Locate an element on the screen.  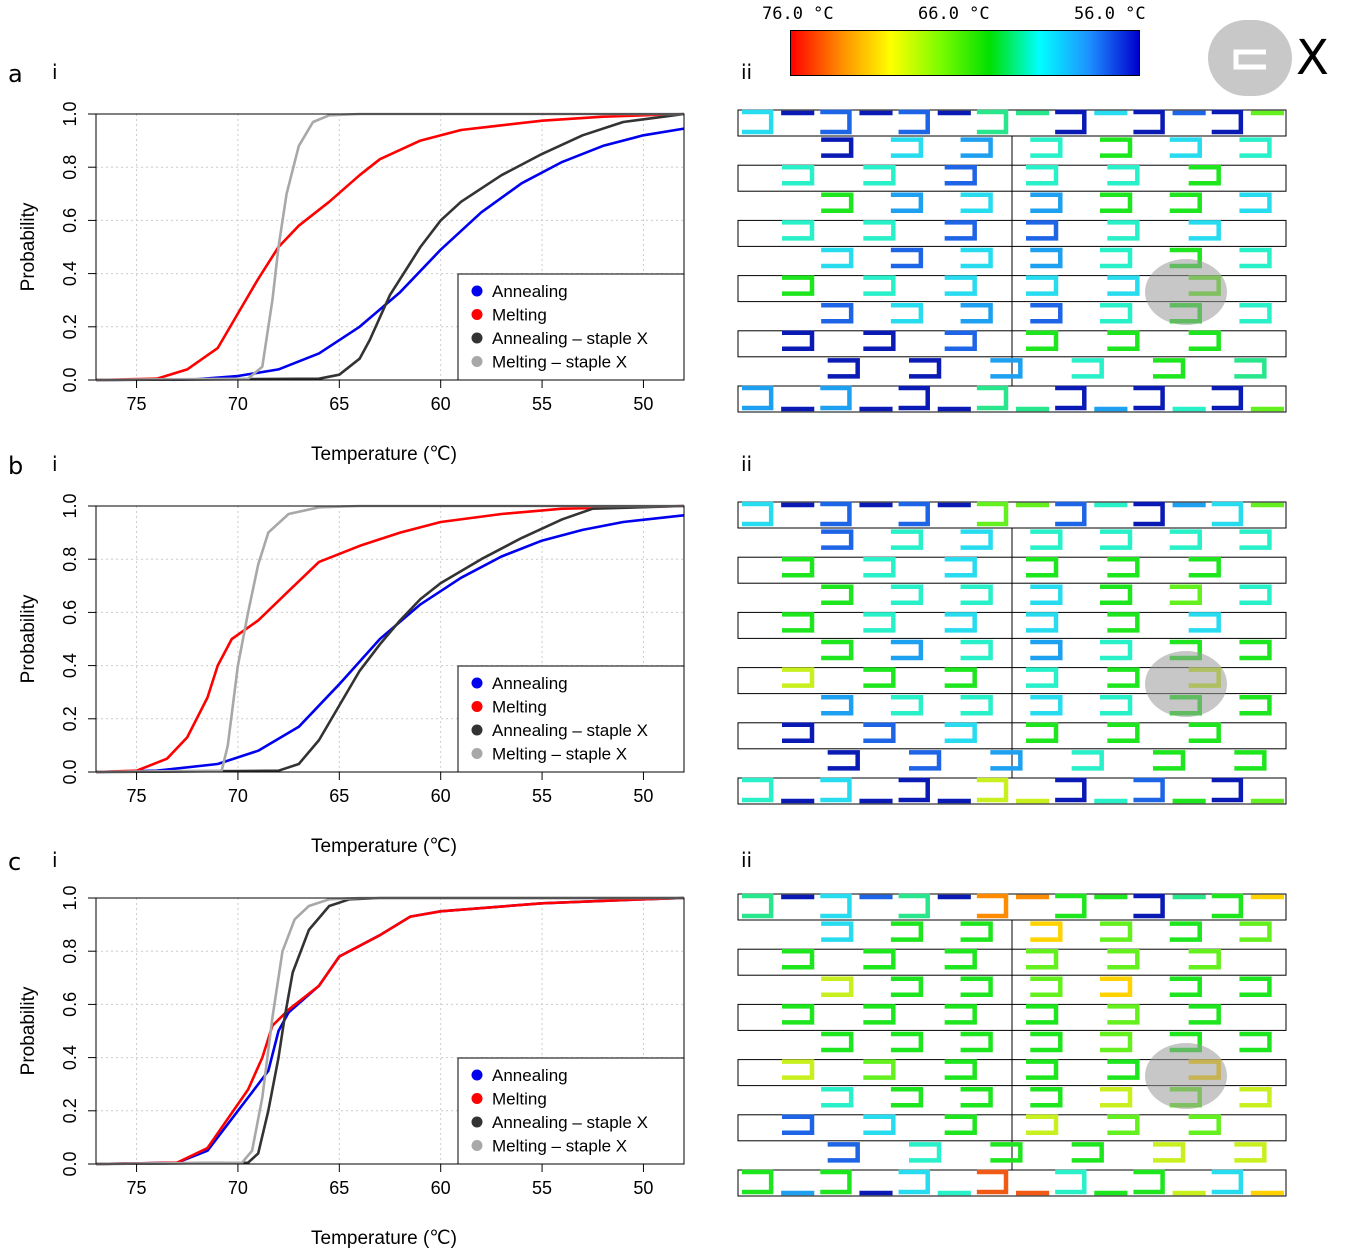
panel-c-i-label: i is located at coordinates (55, 860).